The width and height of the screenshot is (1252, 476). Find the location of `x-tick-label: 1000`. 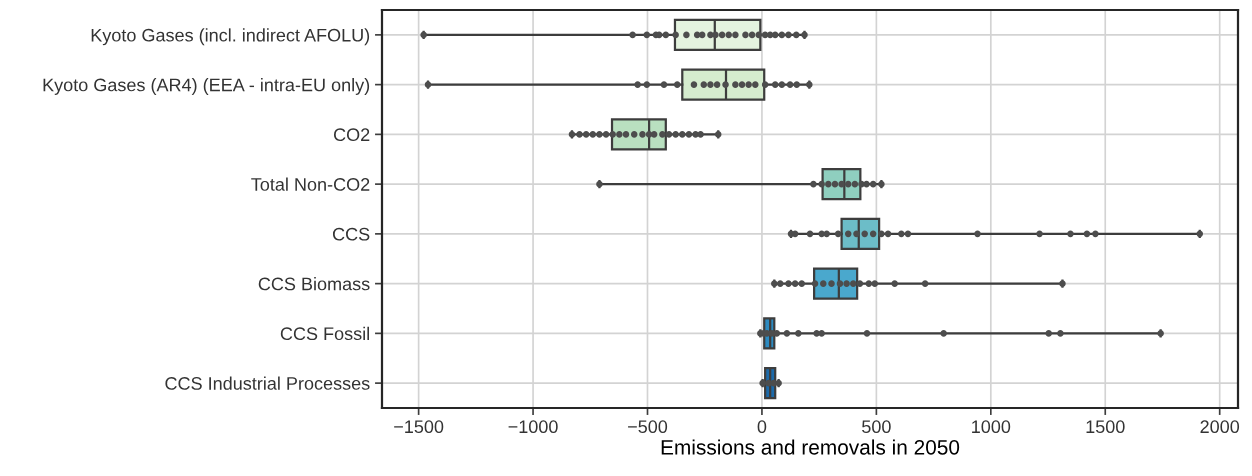

x-tick-label: 1000 is located at coordinates (991, 427).